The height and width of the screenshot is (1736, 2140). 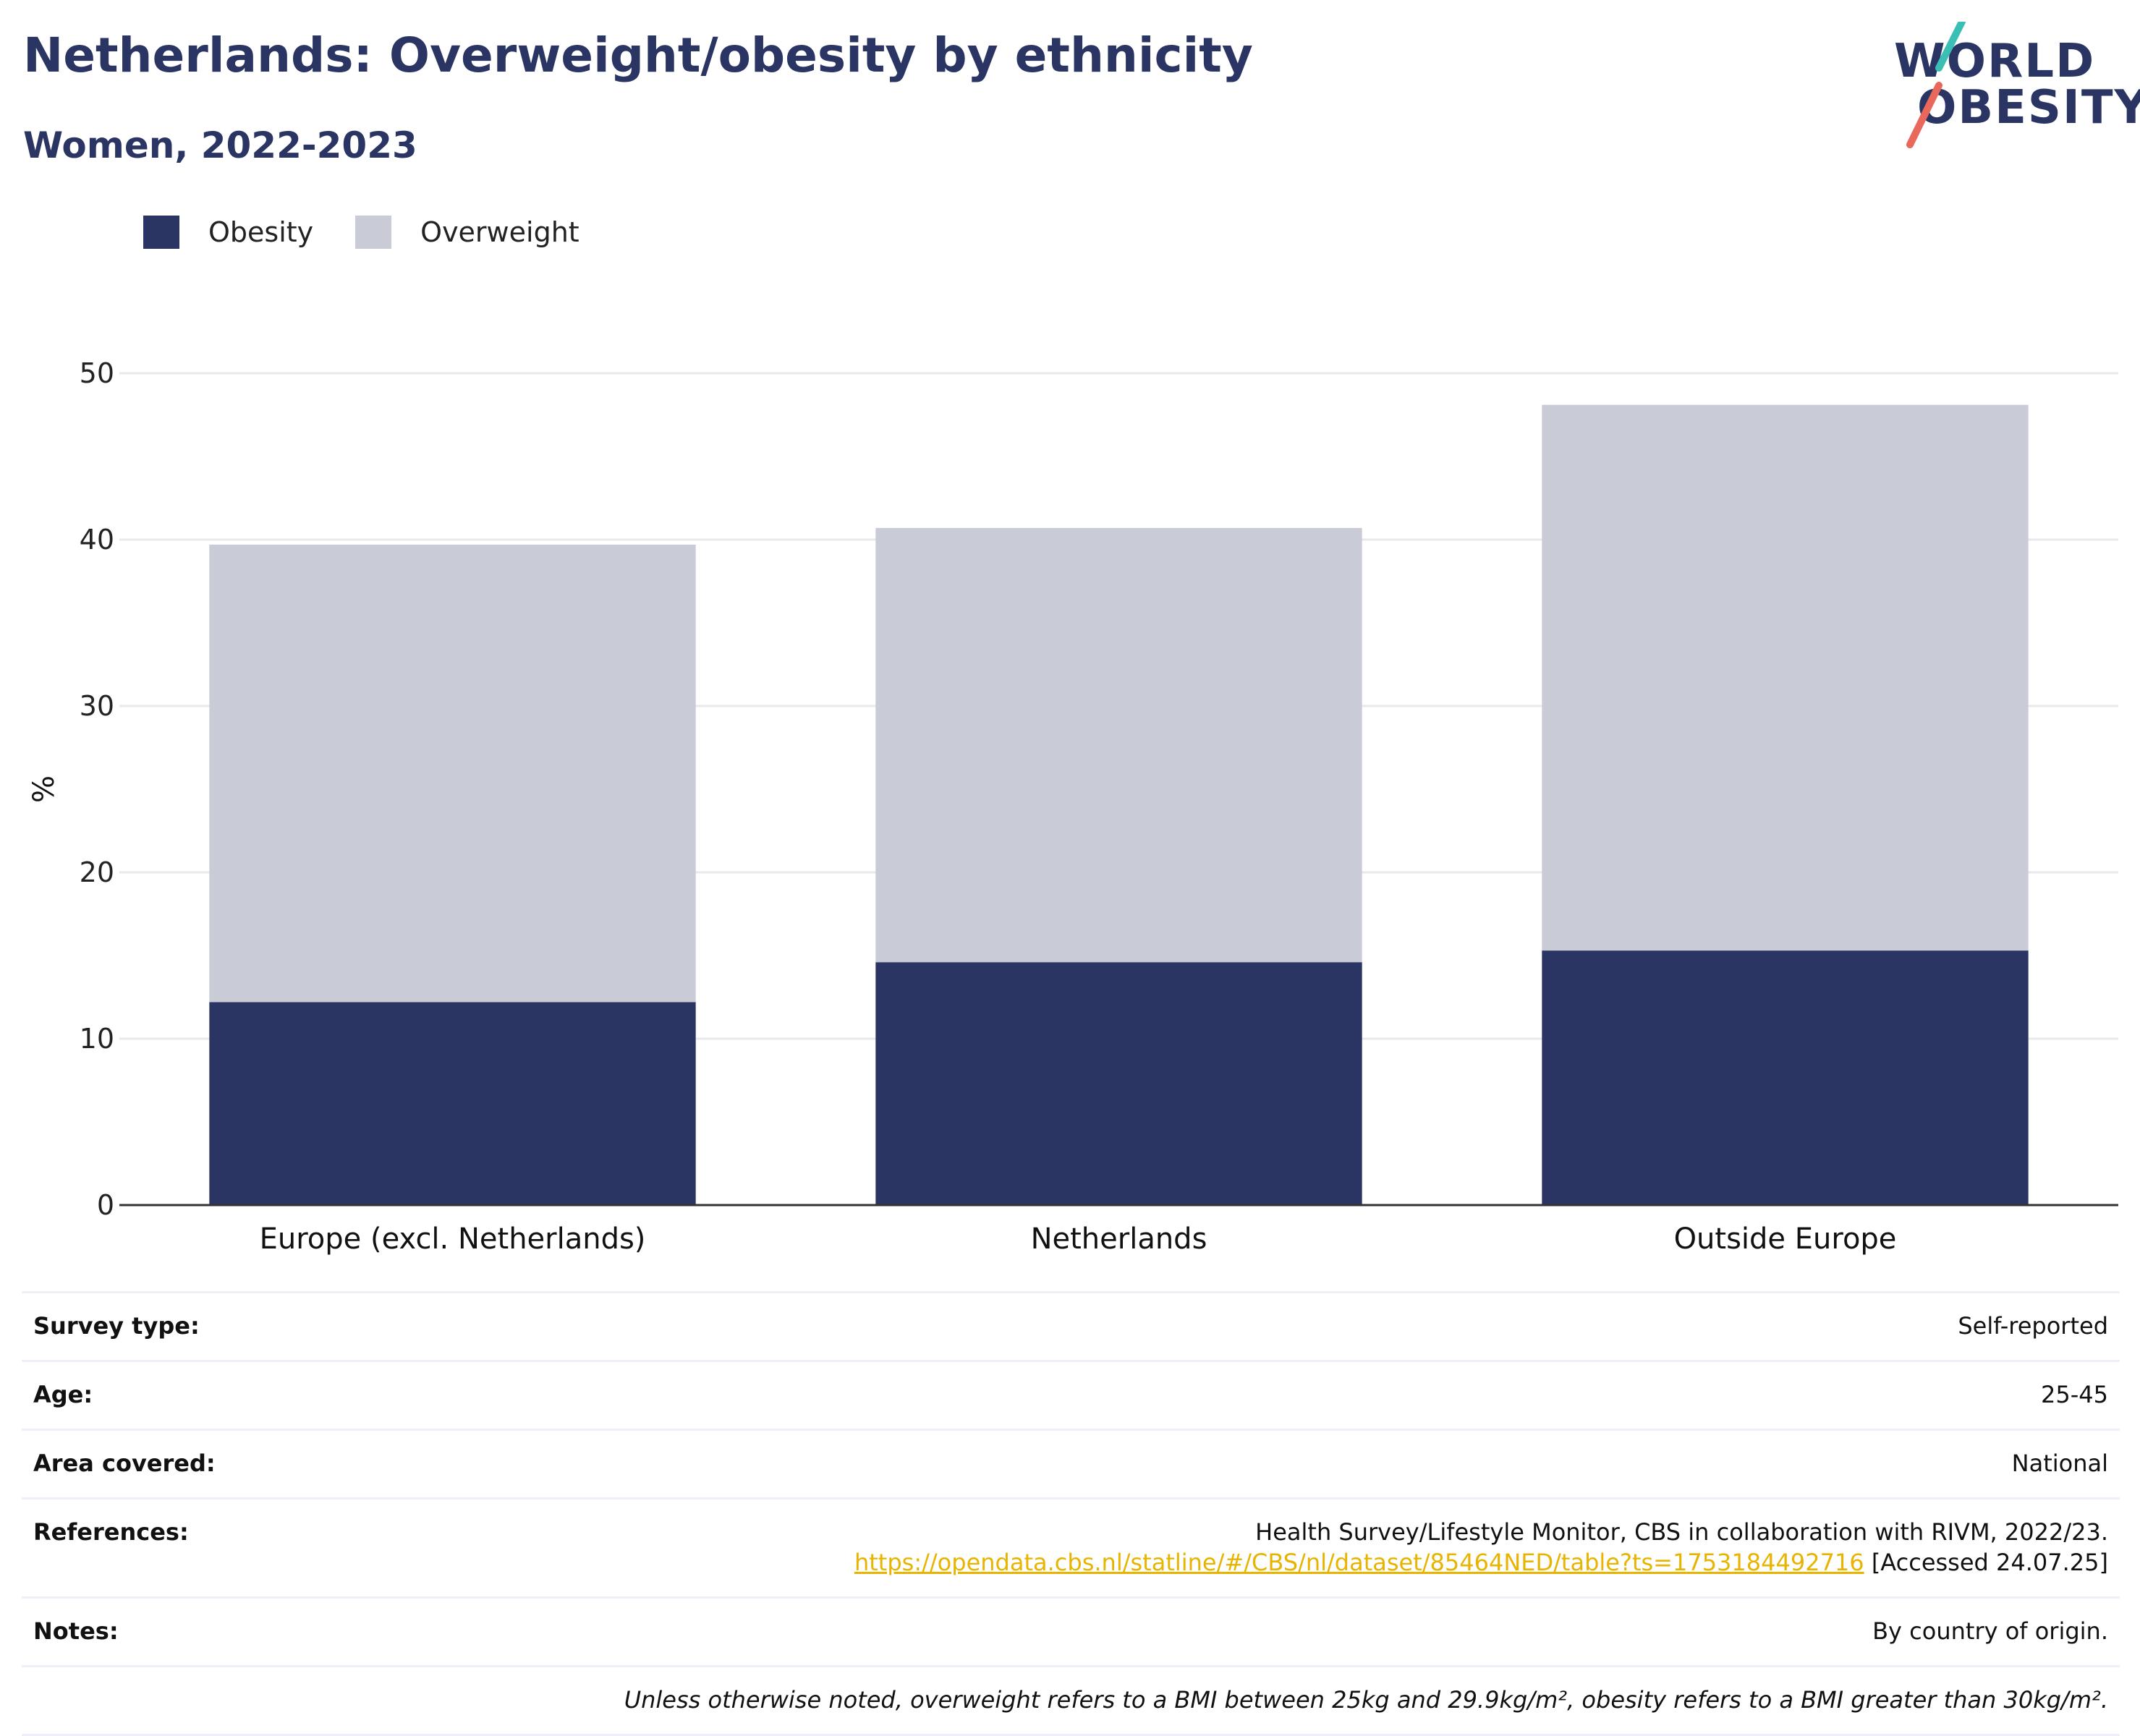 What do you see at coordinates (220, 145) in the screenshot?
I see `page-subtitle: Women, 2022-2023` at bounding box center [220, 145].